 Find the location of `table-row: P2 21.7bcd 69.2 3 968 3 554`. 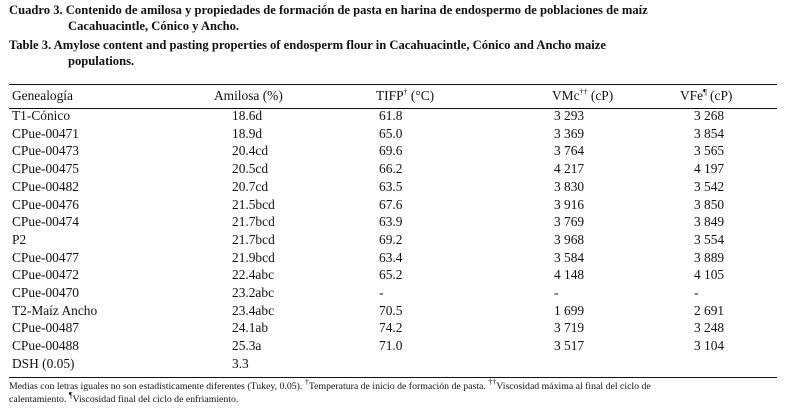

table-row: P2 21.7bcd 69.2 3 968 3 554 is located at coordinates (393, 240).